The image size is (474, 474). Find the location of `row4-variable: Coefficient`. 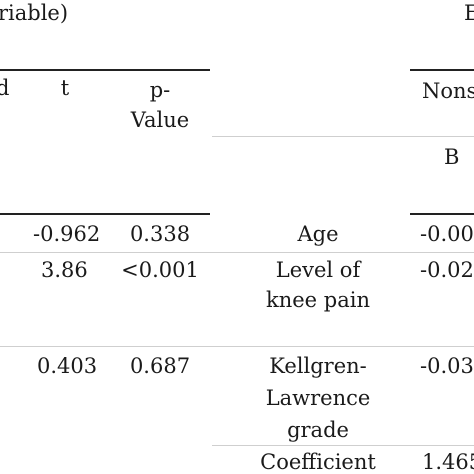

row4-variable: Coefficient is located at coordinates (318, 462).